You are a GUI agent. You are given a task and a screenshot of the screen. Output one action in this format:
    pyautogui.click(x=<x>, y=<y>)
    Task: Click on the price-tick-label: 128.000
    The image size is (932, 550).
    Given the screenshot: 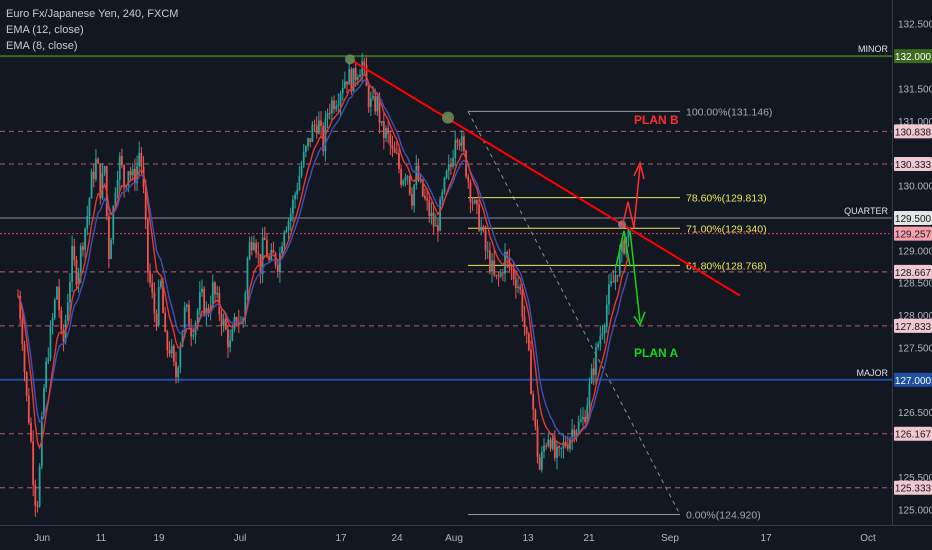 What is the action you would take?
    pyautogui.click(x=915, y=316)
    